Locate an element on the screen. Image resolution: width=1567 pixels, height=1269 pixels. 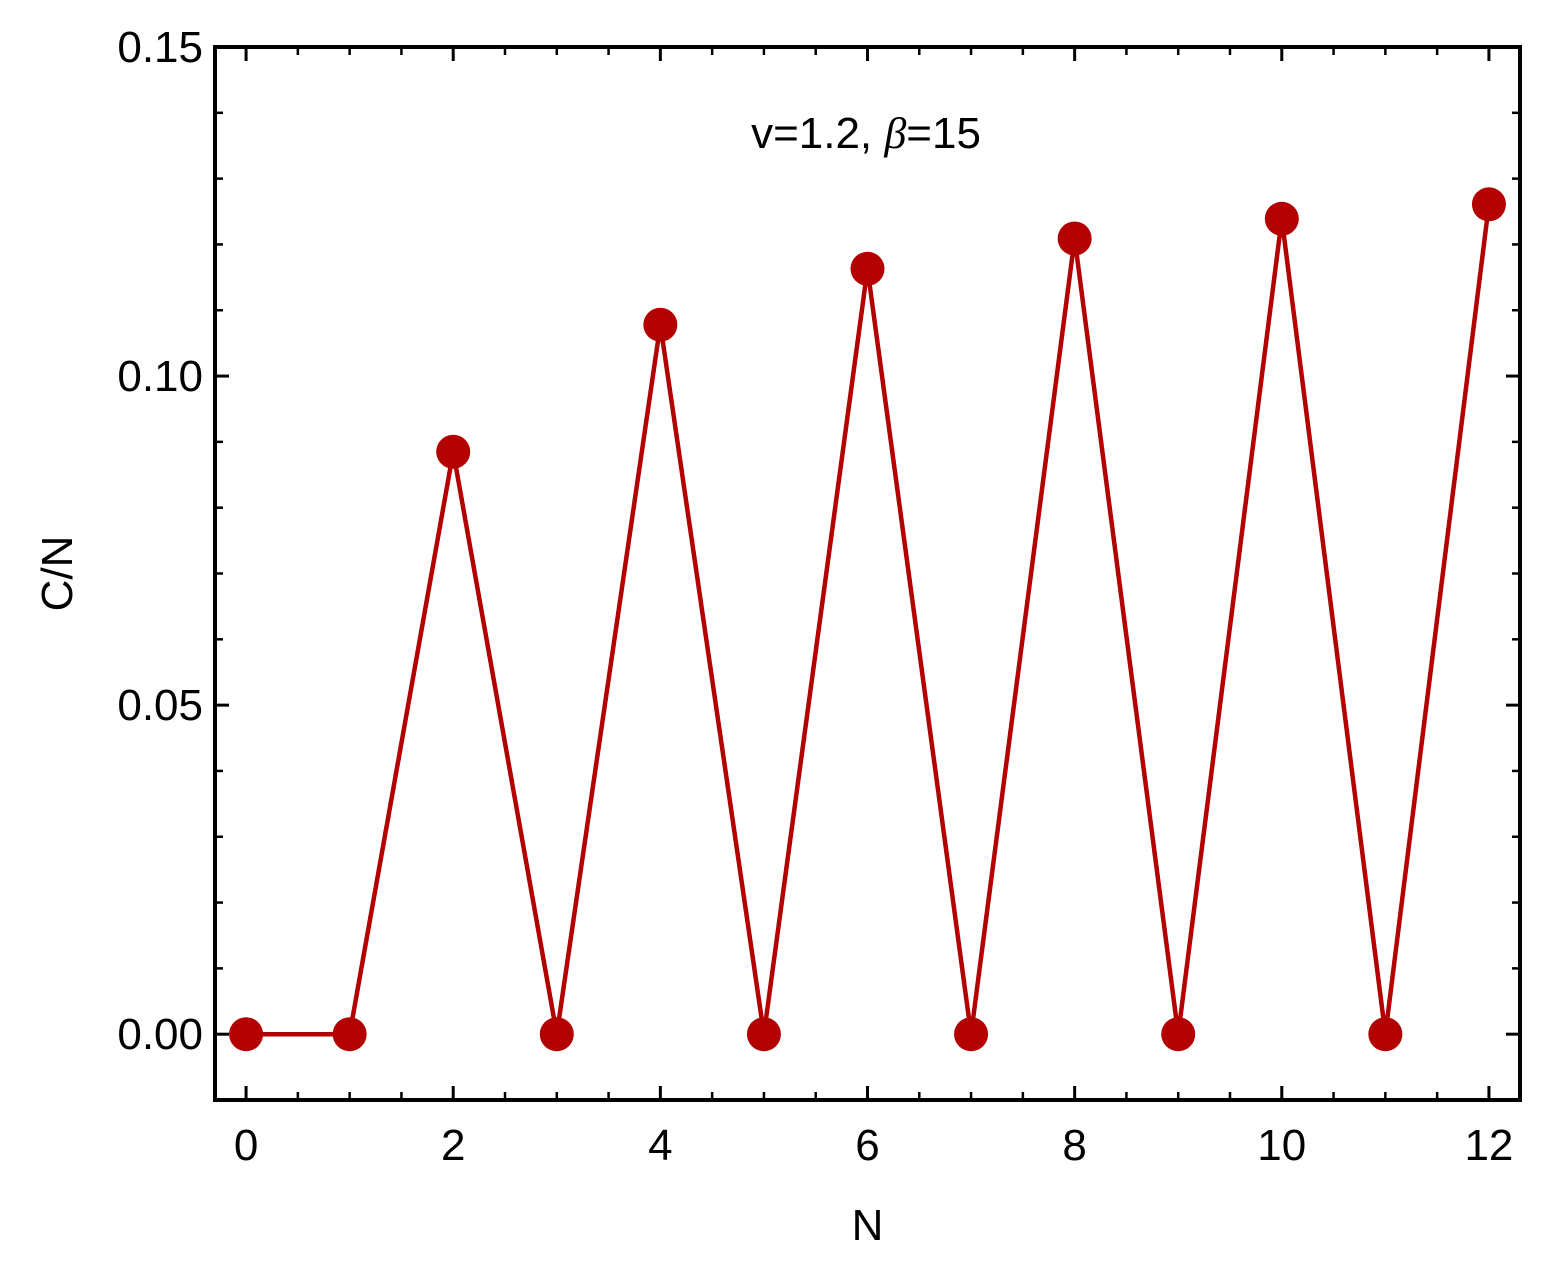
x-axis-label: N is located at coordinates (868, 1225).